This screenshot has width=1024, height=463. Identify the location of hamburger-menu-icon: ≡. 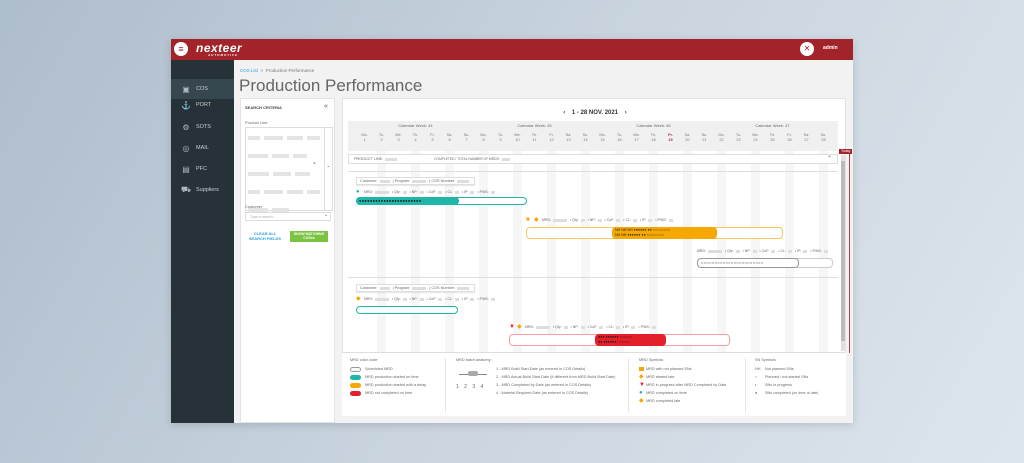
(181, 49).